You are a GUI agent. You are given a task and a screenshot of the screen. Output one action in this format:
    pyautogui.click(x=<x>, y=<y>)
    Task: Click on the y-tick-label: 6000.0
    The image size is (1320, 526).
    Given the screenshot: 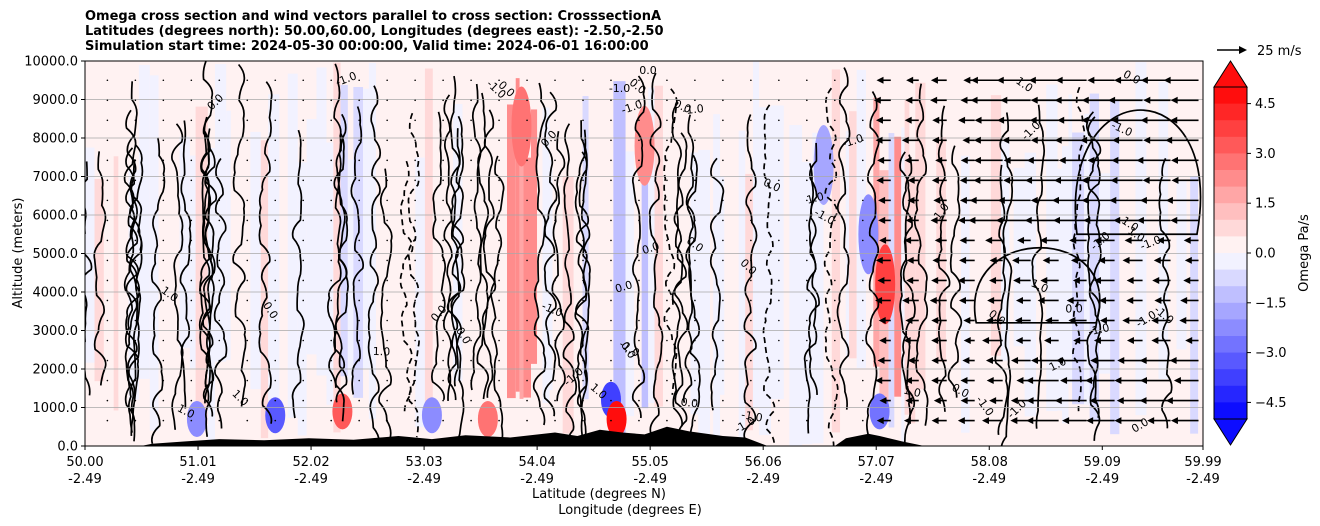 What is the action you would take?
    pyautogui.click(x=56, y=216)
    